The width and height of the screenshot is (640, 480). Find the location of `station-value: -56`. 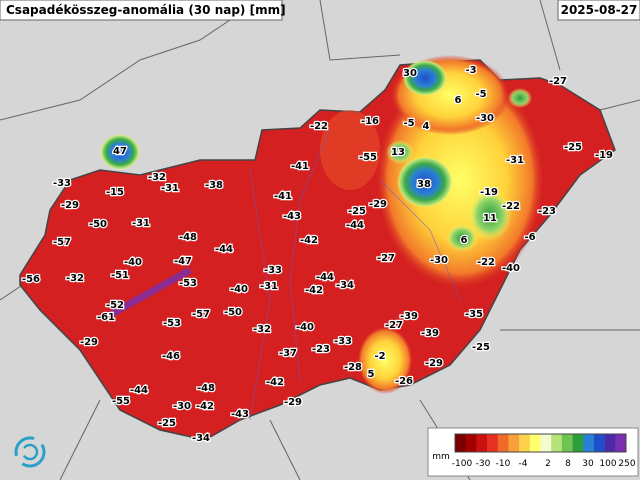

station-value: -56 is located at coordinates (31, 279).